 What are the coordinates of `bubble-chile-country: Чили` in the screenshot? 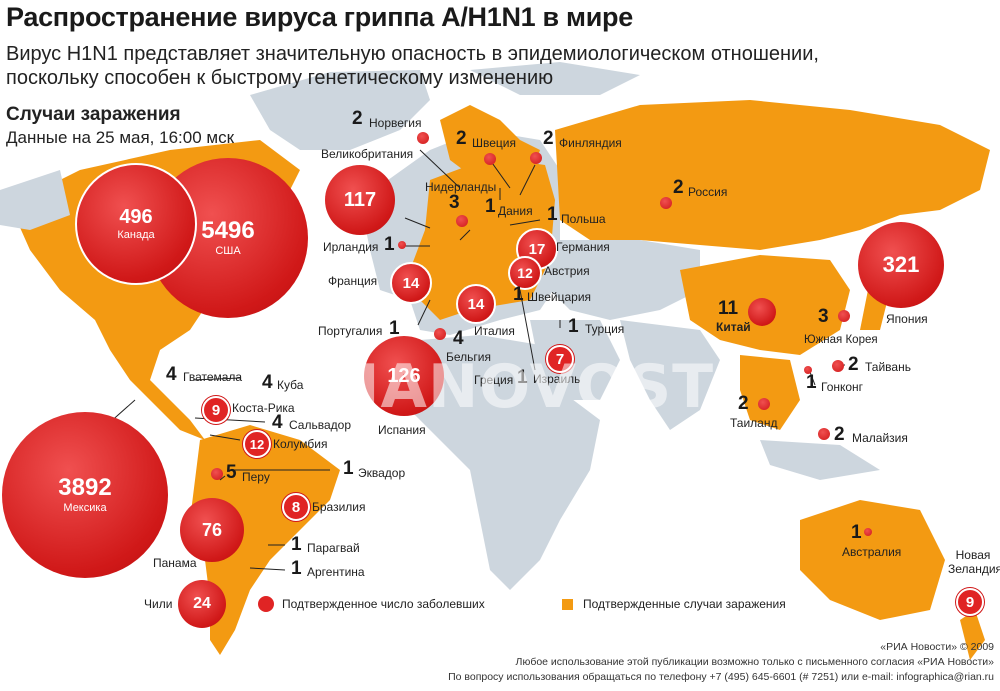 It's located at (158, 604).